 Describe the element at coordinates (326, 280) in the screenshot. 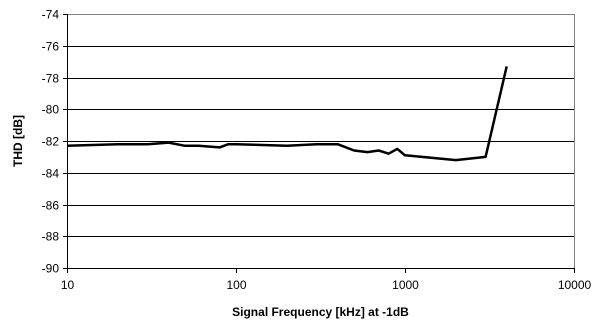

I see `x-axis: 10 100 1000 10000` at that location.